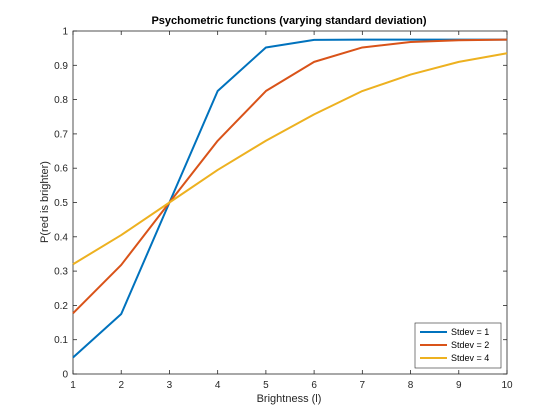  Describe the element at coordinates (411, 385) in the screenshot. I see `x-tick-label: 8` at that location.